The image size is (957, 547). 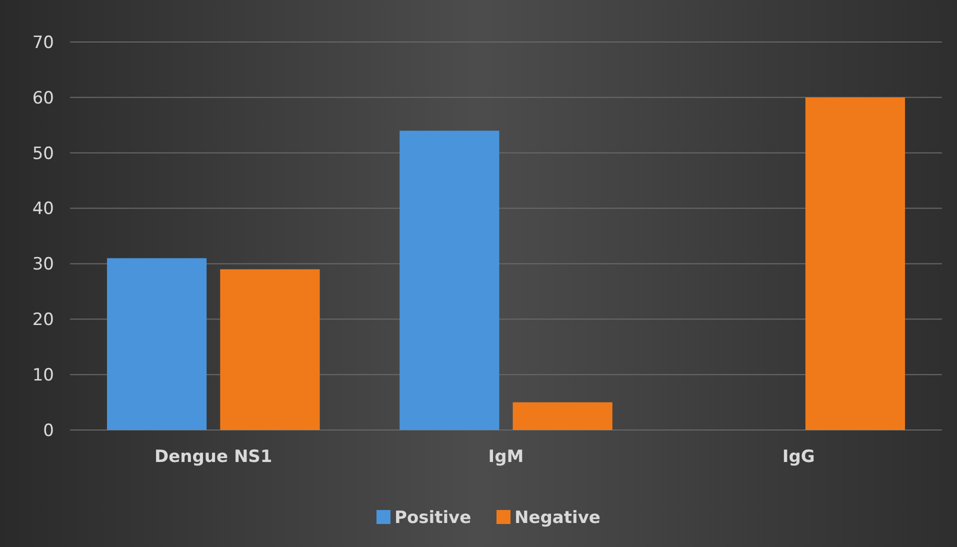 I want to click on y-tick-label: 10, so click(x=43, y=376).